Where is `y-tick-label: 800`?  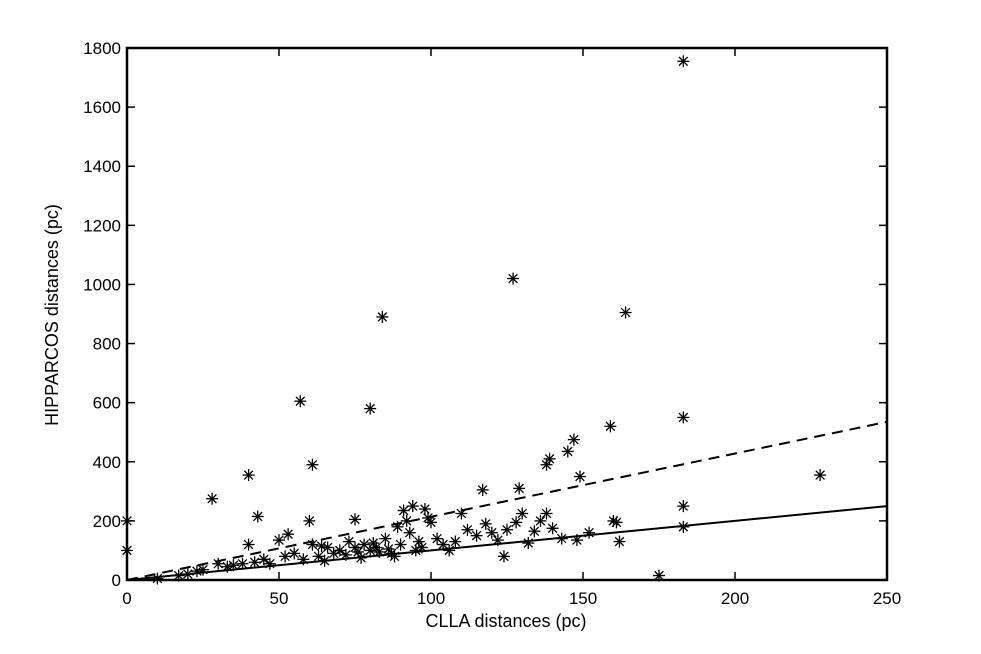 y-tick-label: 800 is located at coordinates (107, 344).